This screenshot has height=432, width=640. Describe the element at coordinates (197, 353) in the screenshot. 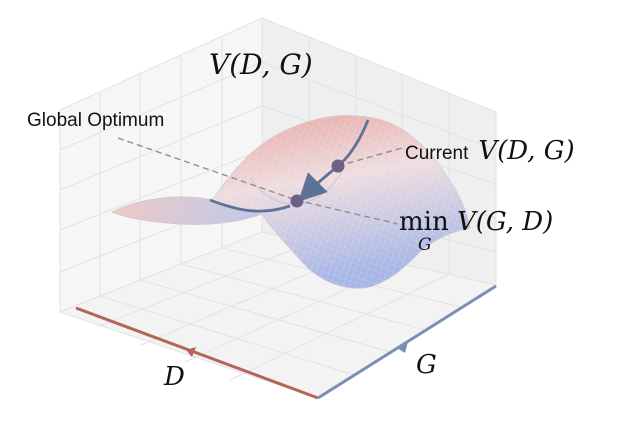

I see `axis-d` at that location.